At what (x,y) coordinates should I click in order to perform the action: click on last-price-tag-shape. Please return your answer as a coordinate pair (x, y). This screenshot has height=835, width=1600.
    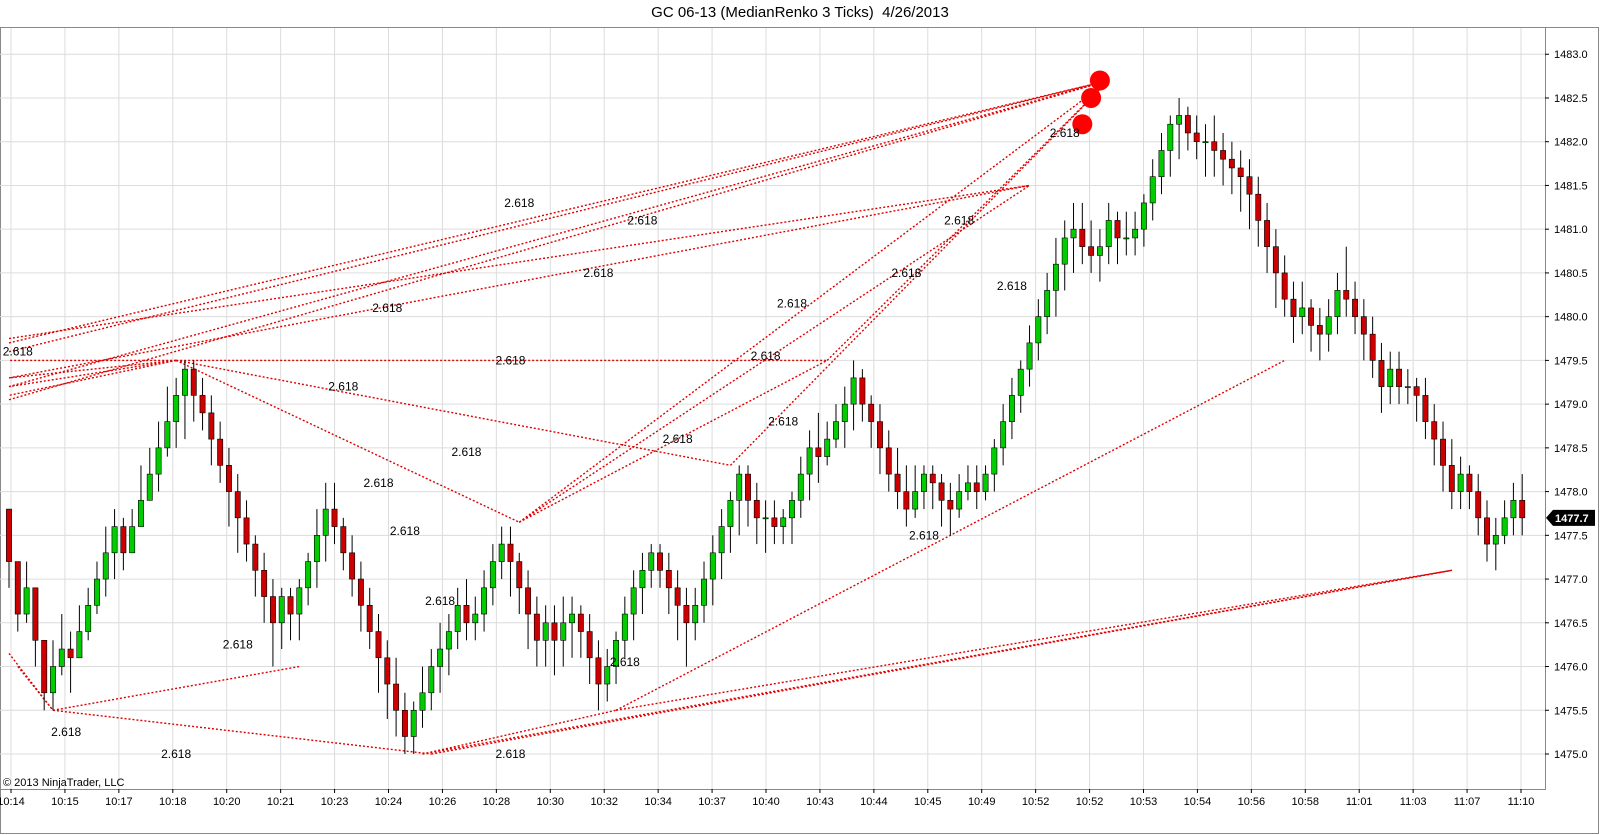
    Looking at the image, I should click on (1570, 517).